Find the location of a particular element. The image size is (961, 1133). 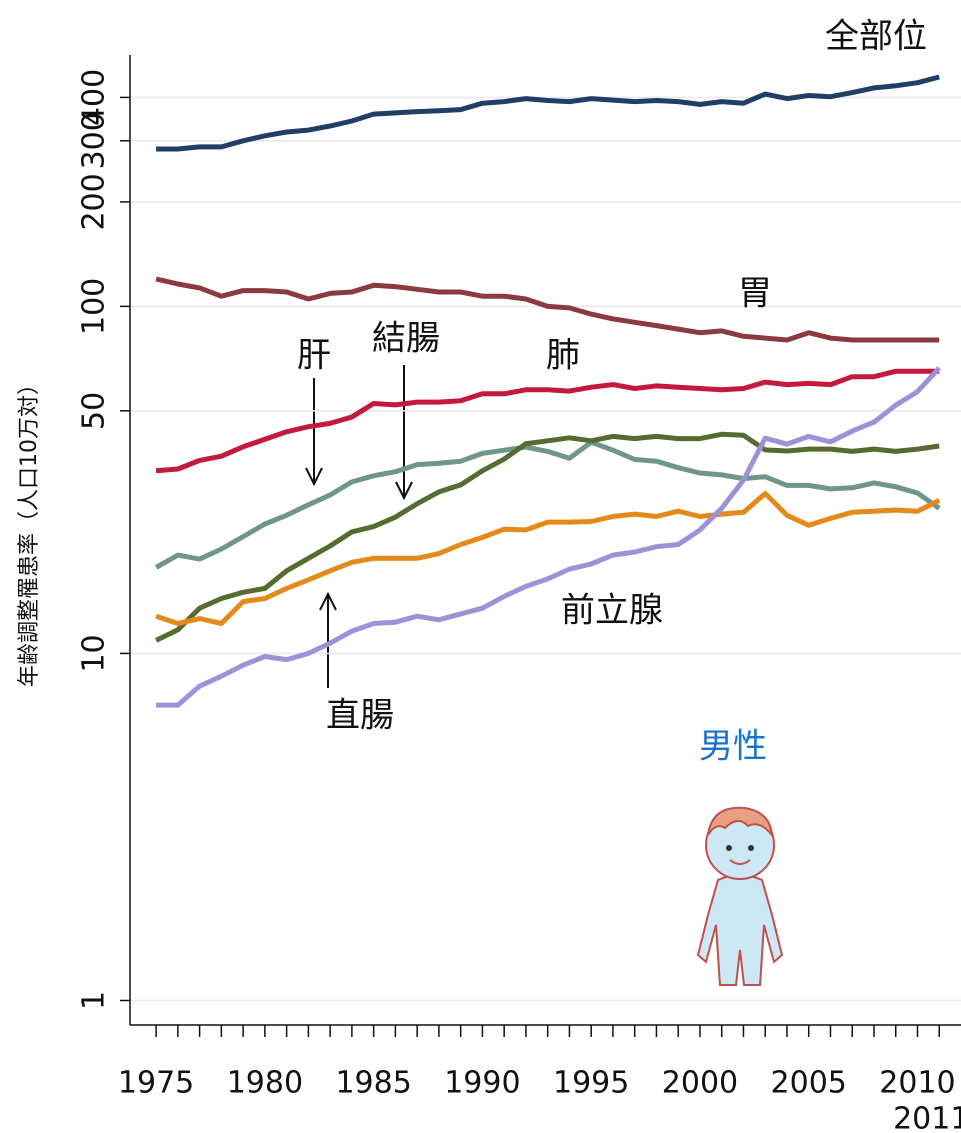

series-label: 前立腺 is located at coordinates (612, 611).